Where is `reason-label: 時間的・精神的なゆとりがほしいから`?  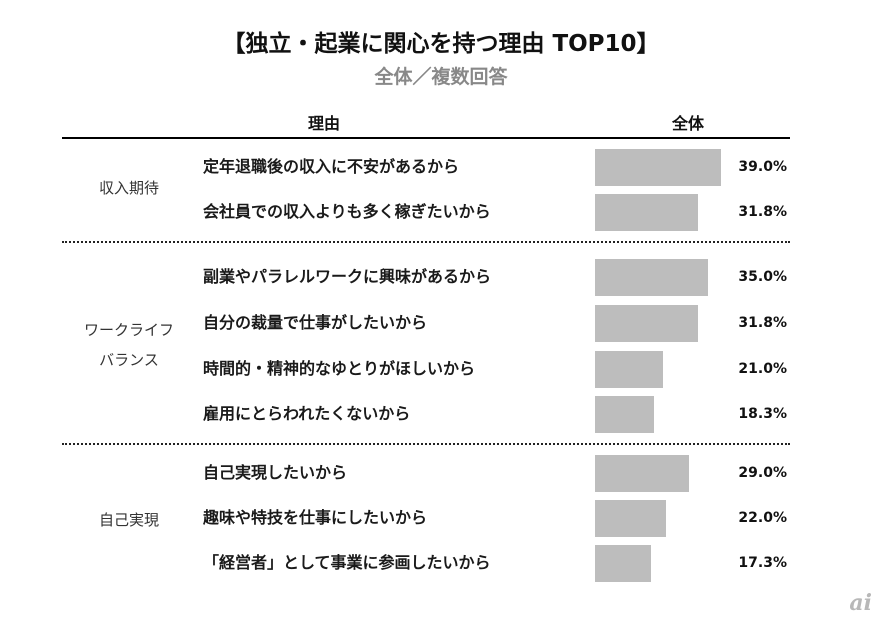
reason-label: 時間的・精神的なゆとりがほしいから is located at coordinates (339, 368).